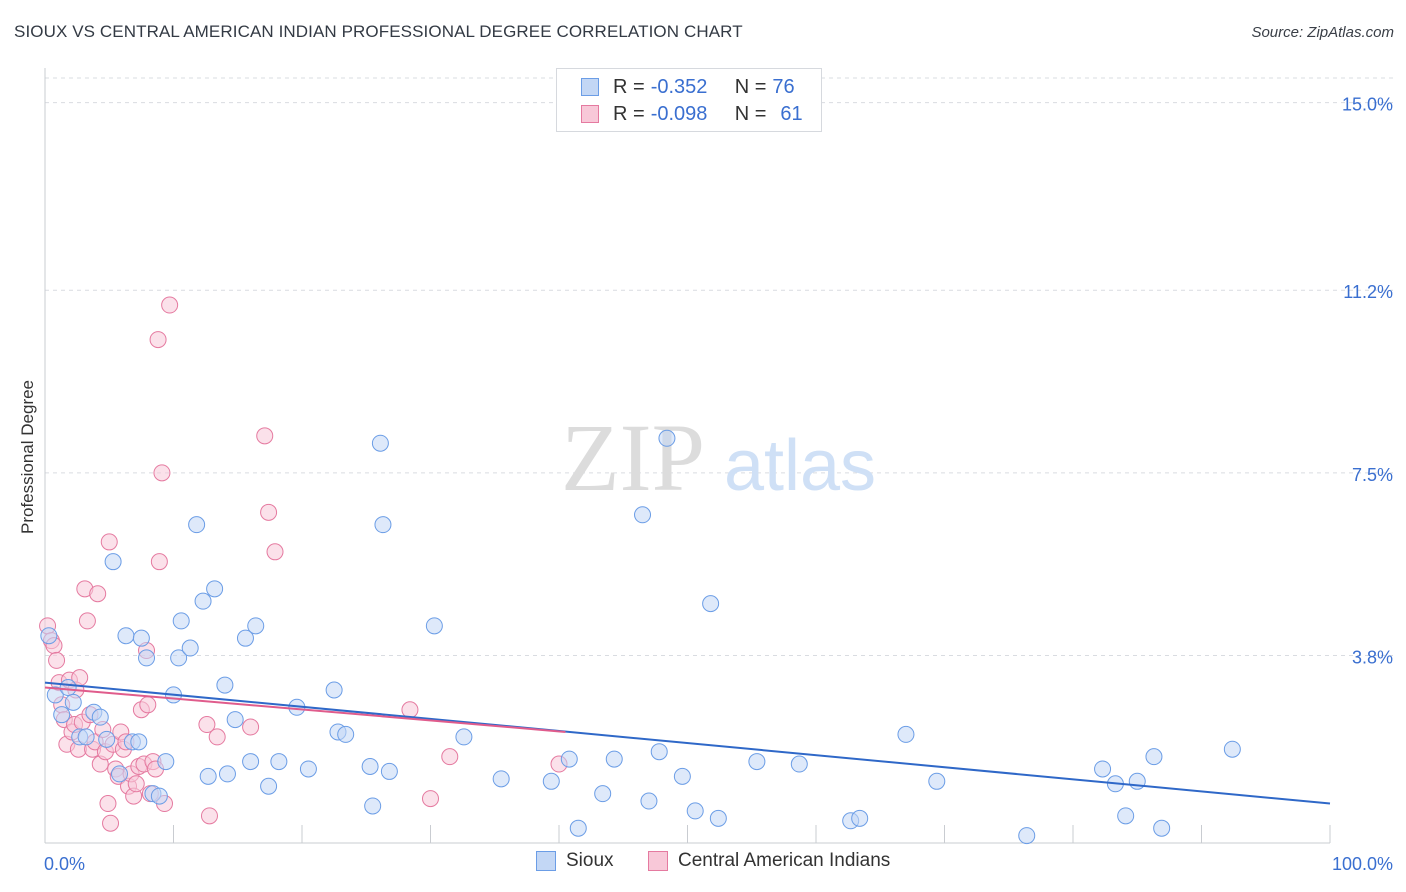 This screenshot has width=1406, height=892. I want to click on series-legend: Sioux Central American Indians, so click(703, 864).